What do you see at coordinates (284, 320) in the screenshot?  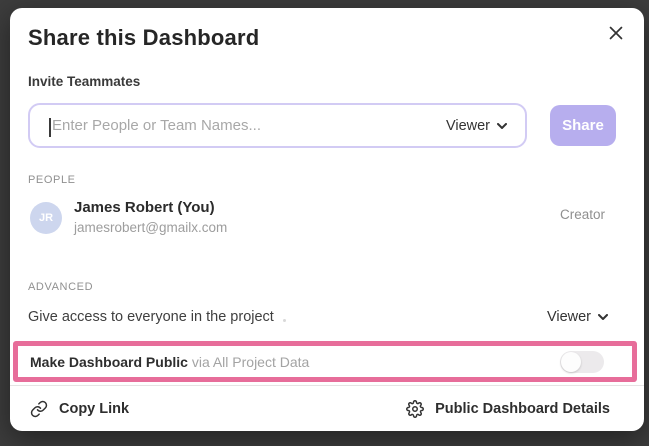 I see `info-dot-icon` at bounding box center [284, 320].